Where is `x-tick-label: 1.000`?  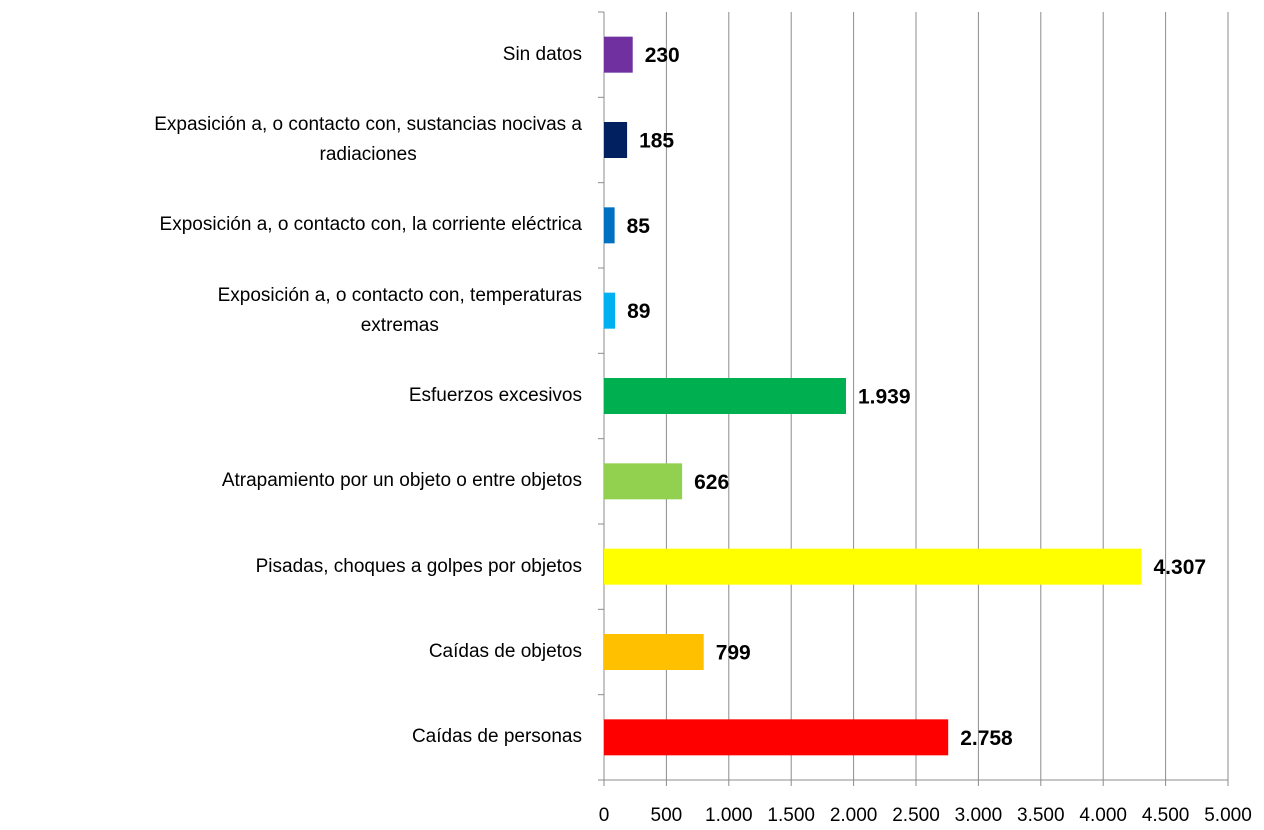 x-tick-label: 1.000 is located at coordinates (729, 815).